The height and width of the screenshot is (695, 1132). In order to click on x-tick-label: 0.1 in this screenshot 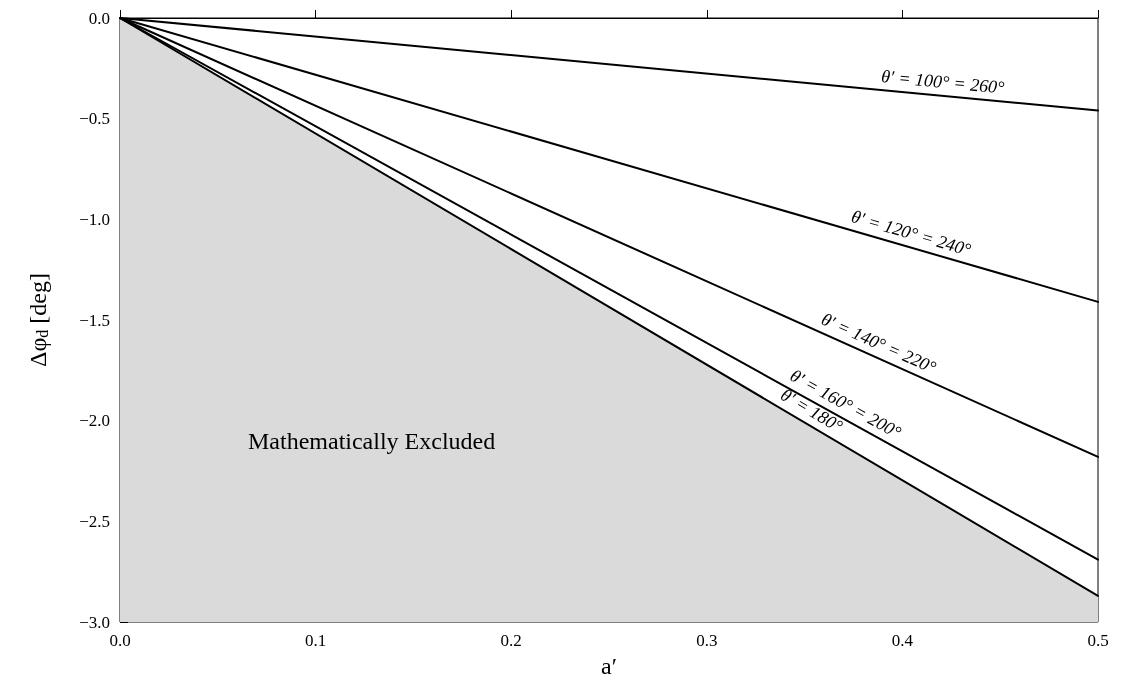, I will do `click(315, 640)`.